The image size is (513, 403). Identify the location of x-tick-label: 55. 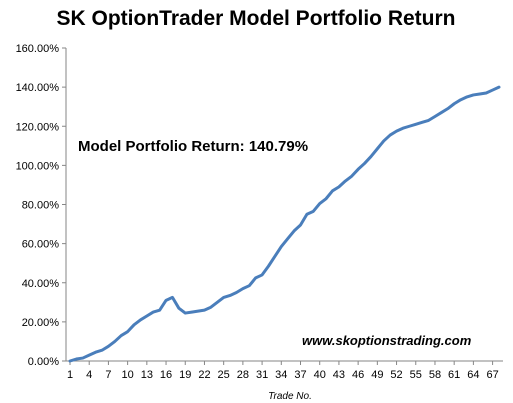
(416, 375).